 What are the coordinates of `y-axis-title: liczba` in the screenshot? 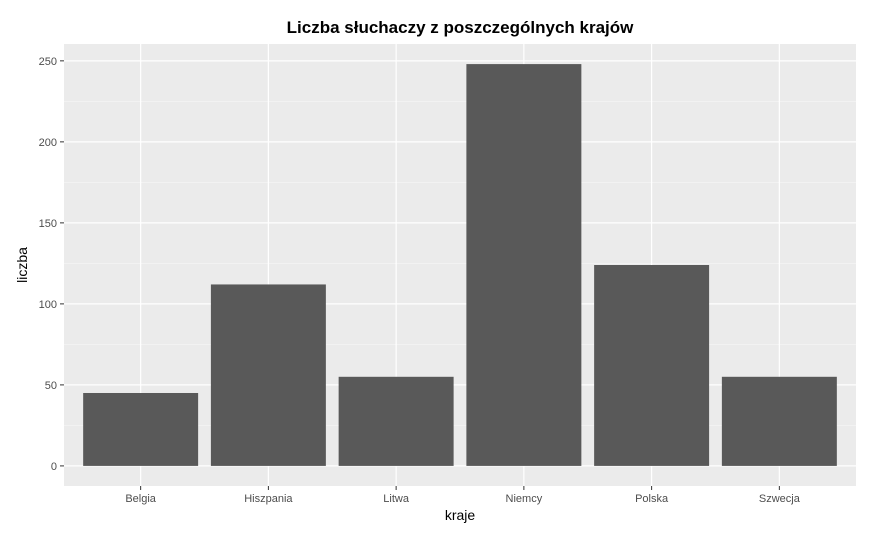 It's located at (22, 265).